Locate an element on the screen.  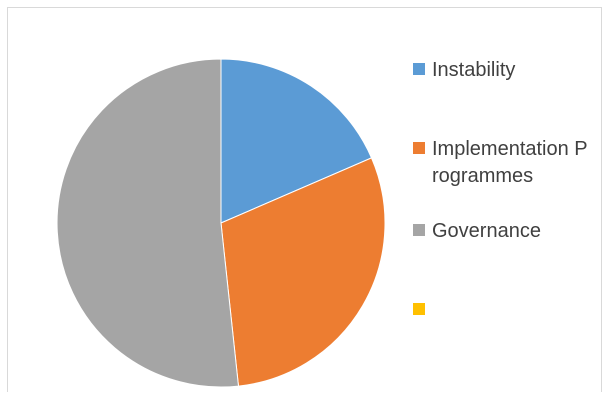
legend-swatch-instability is located at coordinates (419, 69).